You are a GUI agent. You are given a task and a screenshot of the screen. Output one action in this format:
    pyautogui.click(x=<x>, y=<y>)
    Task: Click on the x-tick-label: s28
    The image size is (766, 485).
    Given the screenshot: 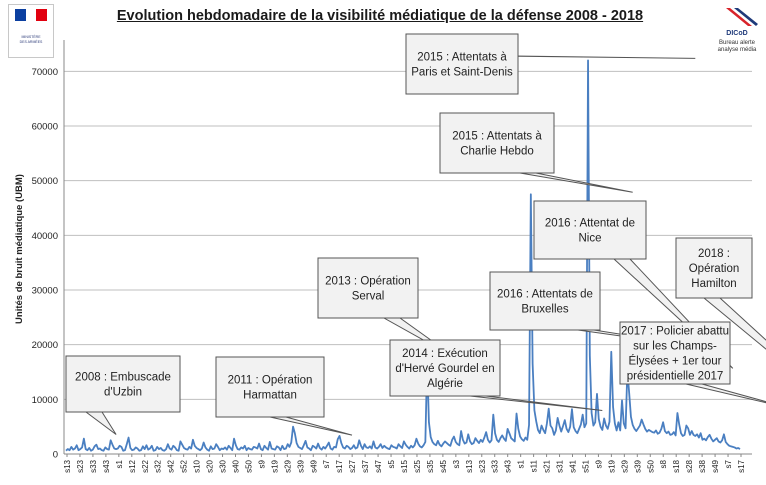 What is the action you would take?
    pyautogui.click(x=689, y=465)
    